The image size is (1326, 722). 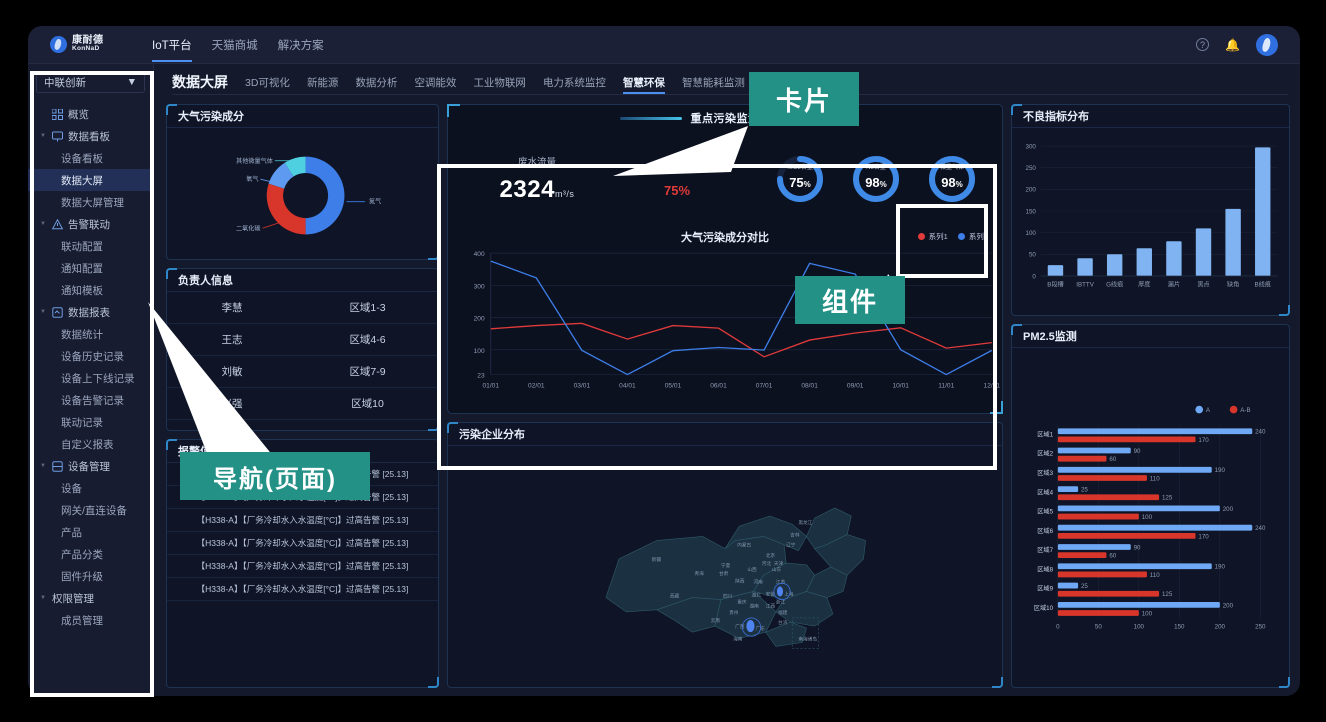 What do you see at coordinates (713, 82) in the screenshot?
I see `tab-energy-monitoring: 智慧能耗监测` at bounding box center [713, 82].